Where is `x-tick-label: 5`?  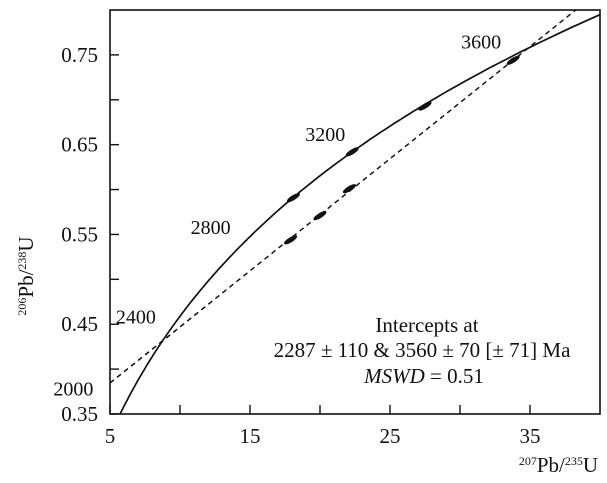 x-tick-label: 5 is located at coordinates (110, 436).